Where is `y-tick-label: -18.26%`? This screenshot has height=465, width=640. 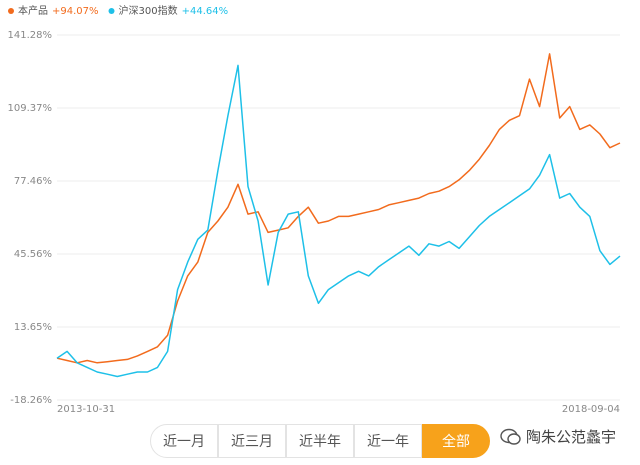
y-tick-label: -18.26% is located at coordinates (31, 400).